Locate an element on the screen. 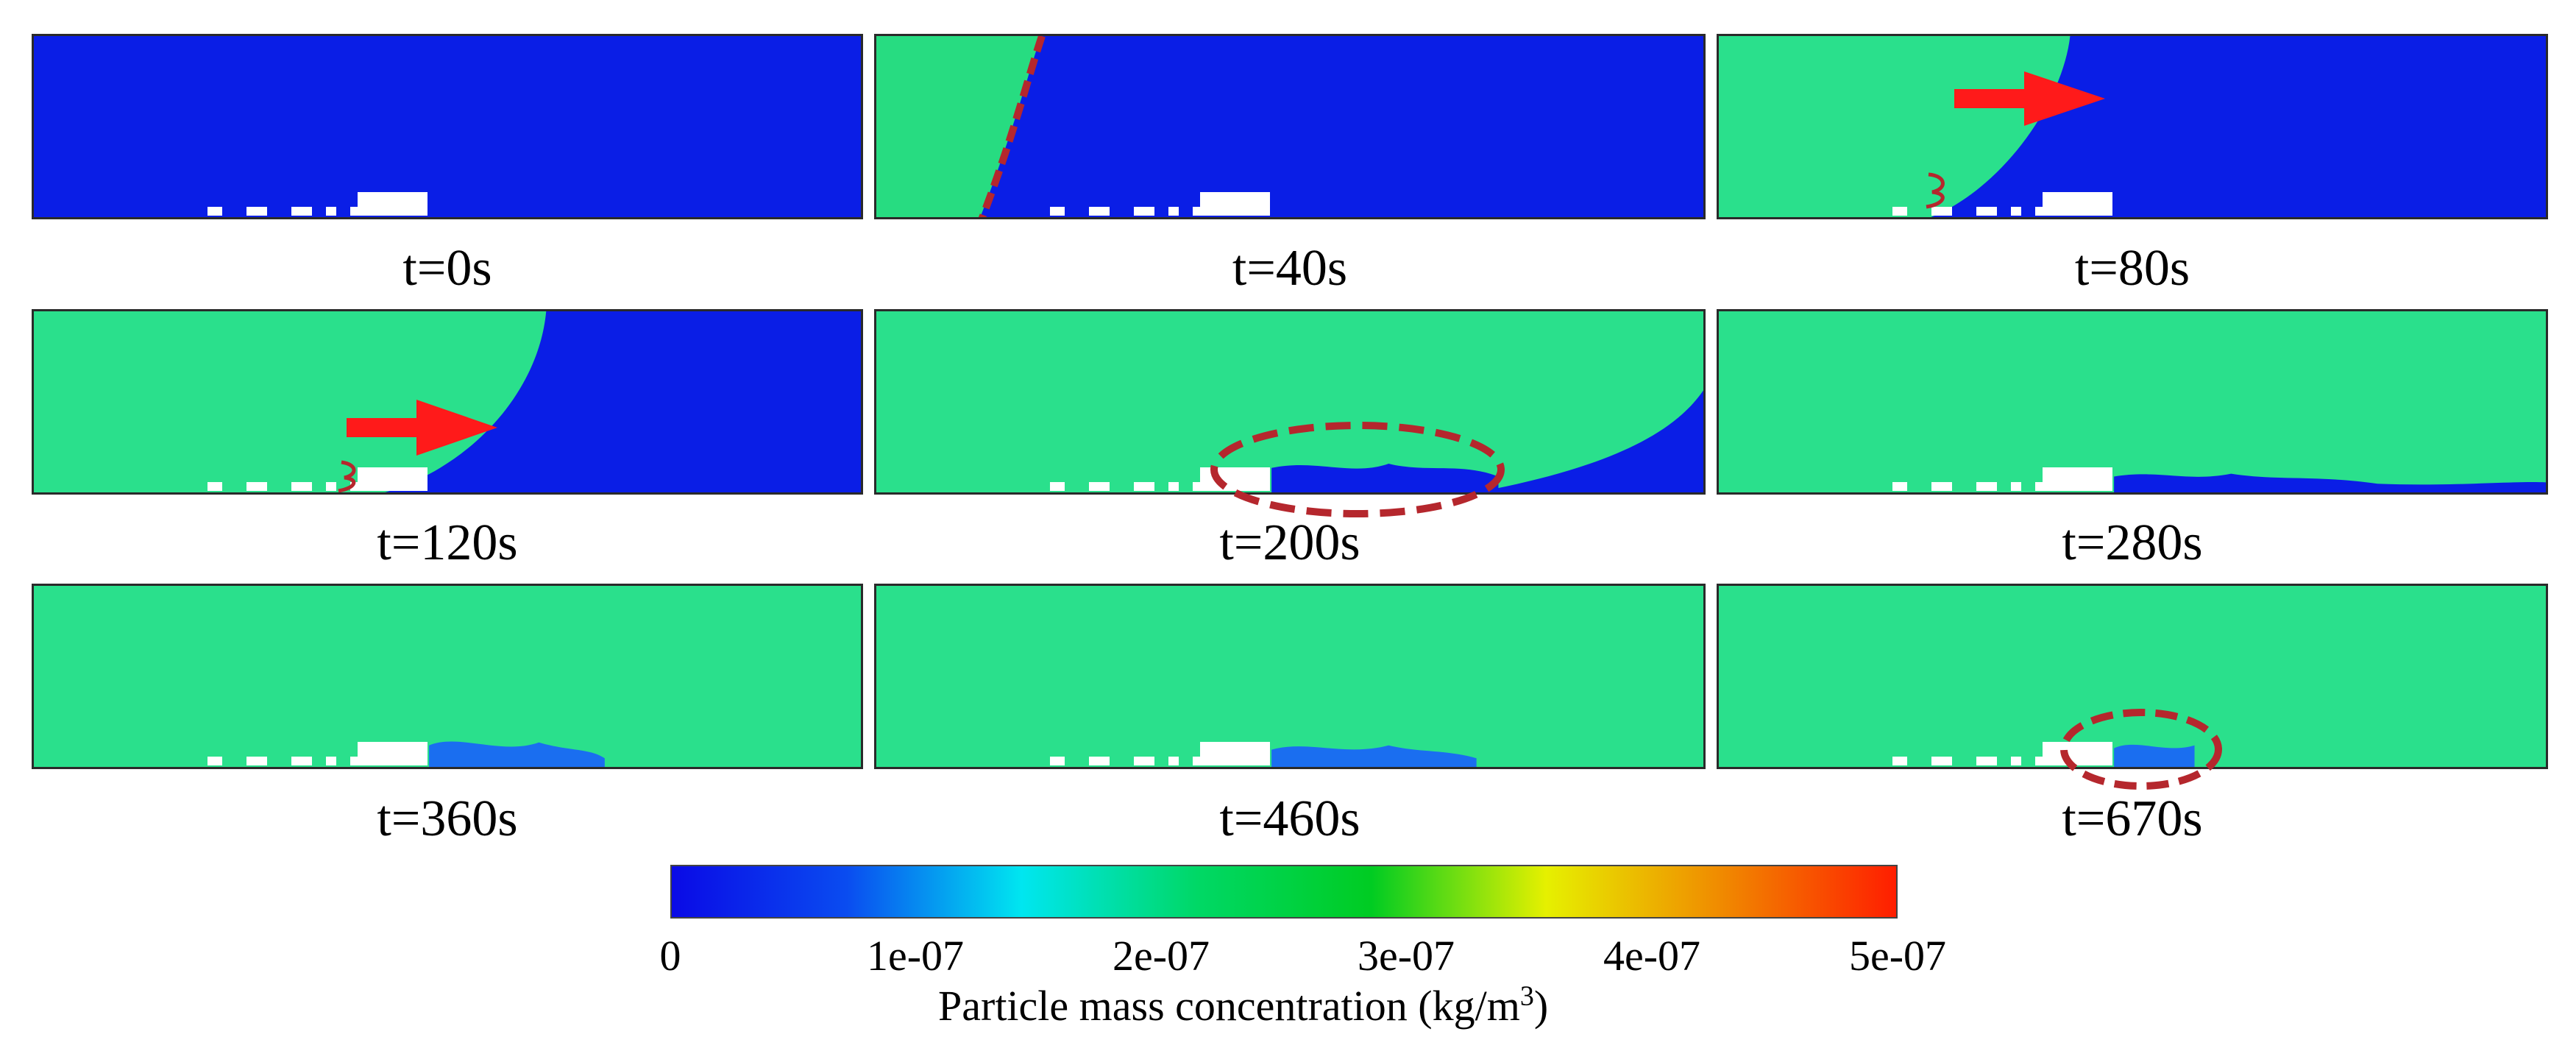 The height and width of the screenshot is (1051, 2576). panel-t670 is located at coordinates (2132, 676).